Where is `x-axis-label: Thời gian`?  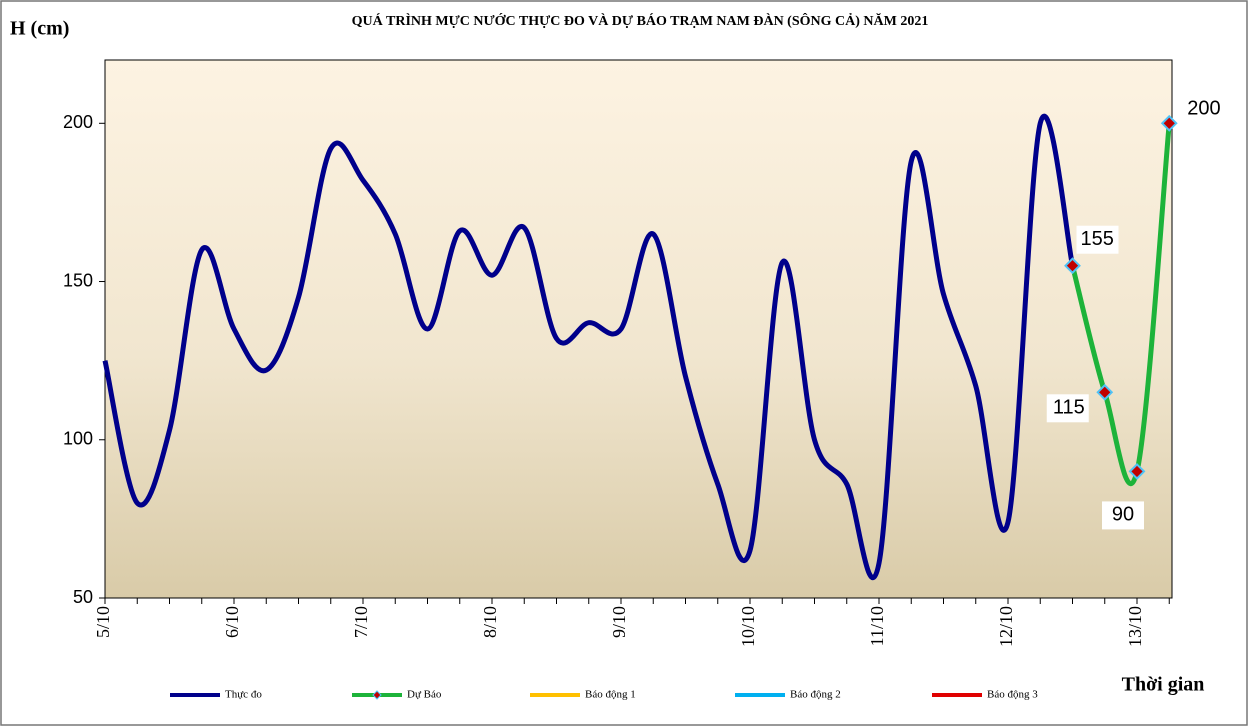
x-axis-label: Thời gian is located at coordinates (1163, 685).